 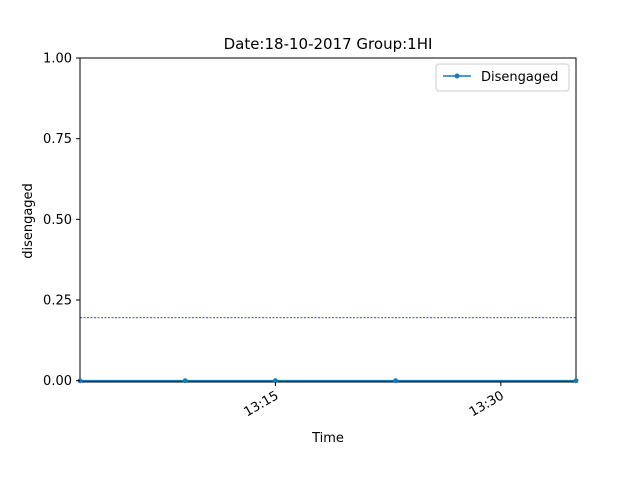 I want to click on legend-box, so click(x=502, y=77).